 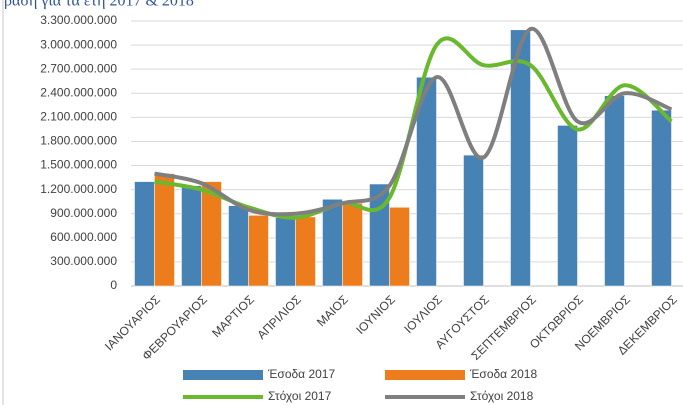 What do you see at coordinates (99, 5) in the screenshot?
I see `chart-title: ραση για τα έτη 2017 & 2018` at bounding box center [99, 5].